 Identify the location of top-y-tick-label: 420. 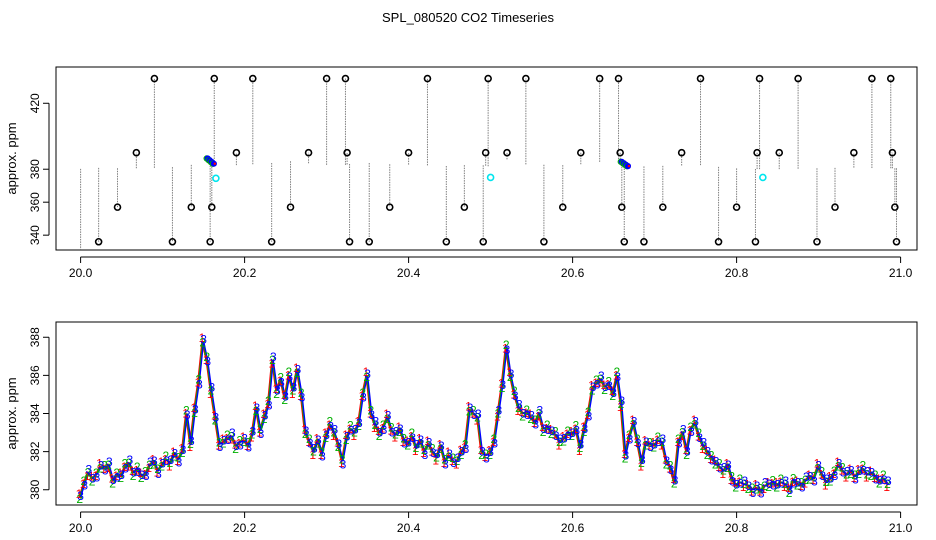
(35, 103).